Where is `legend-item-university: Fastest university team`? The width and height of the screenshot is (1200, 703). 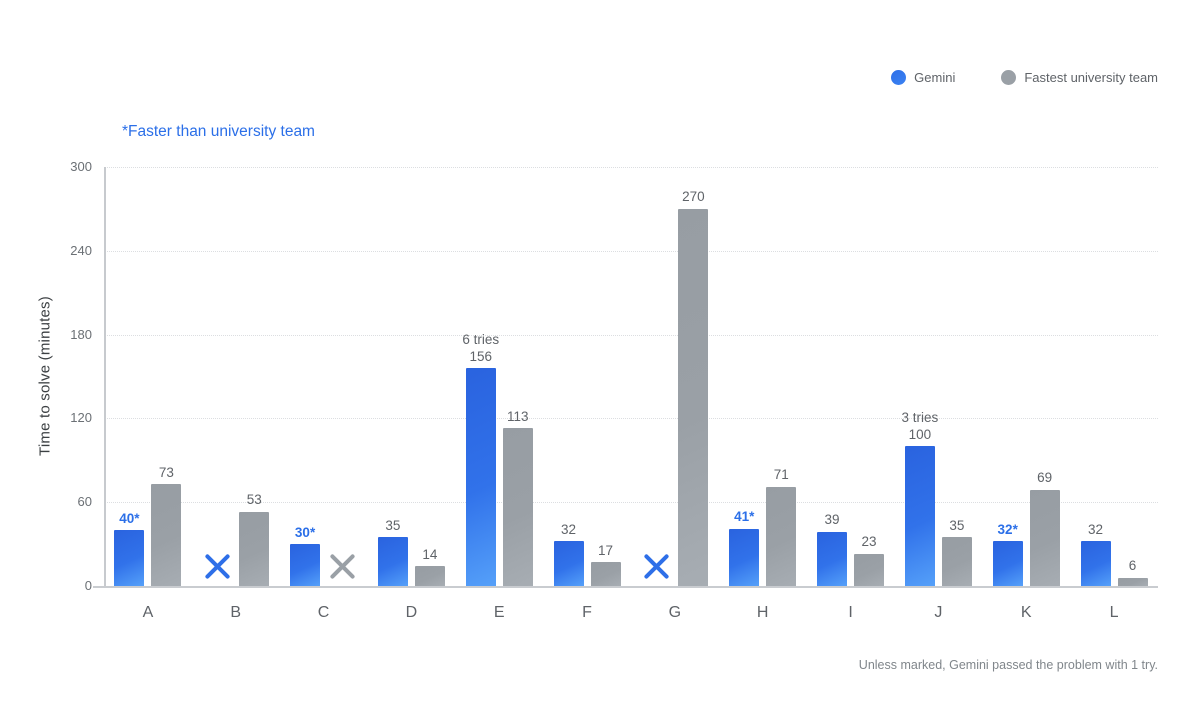 legend-item-university: Fastest university team is located at coordinates (1079, 77).